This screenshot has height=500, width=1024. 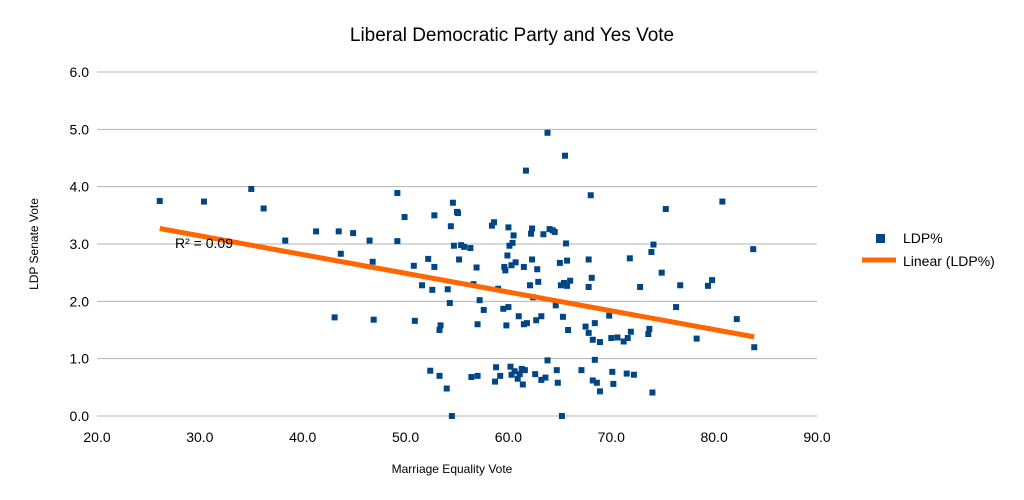 I want to click on x-tick-labels: 20.0 30.0 40.0 50.0 60.0 70.0 80.0 90.0, so click(x=456, y=437).